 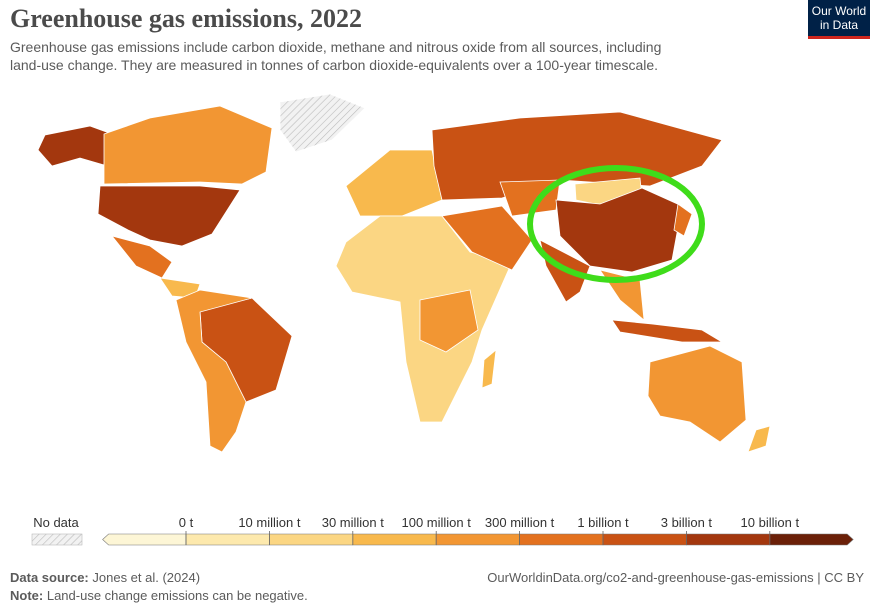 I want to click on note-label: Note:, so click(x=26, y=595).